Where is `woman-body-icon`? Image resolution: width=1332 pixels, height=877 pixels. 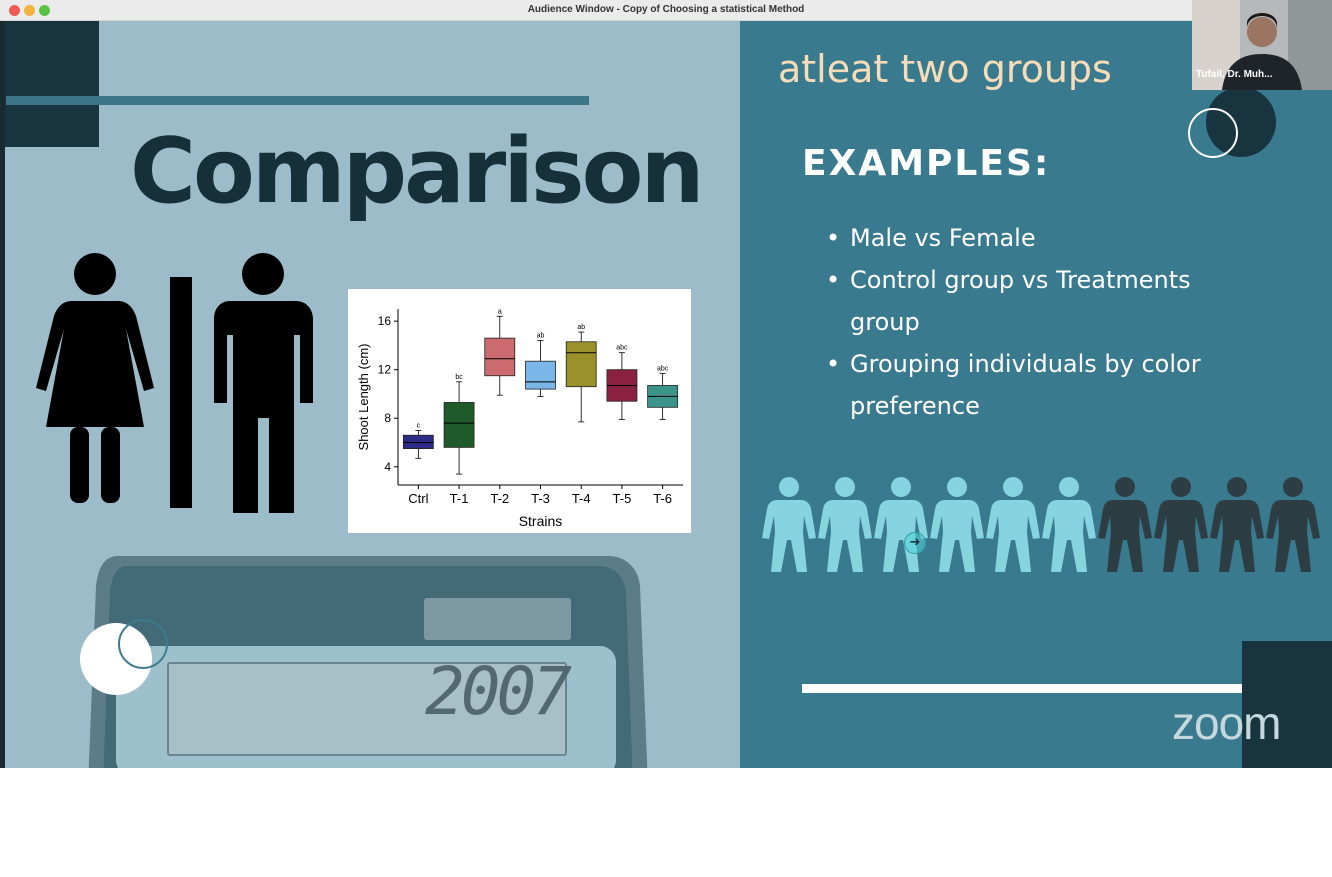 woman-body-icon is located at coordinates (95, 364).